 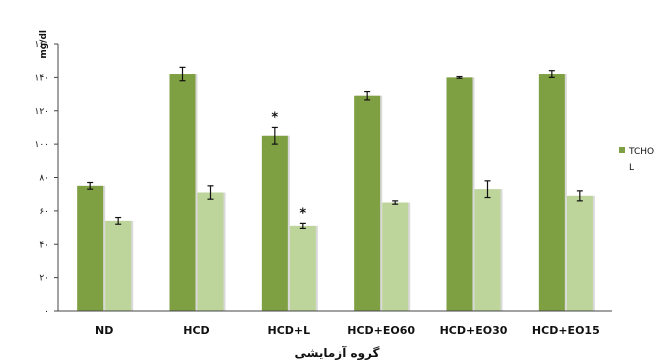 What do you see at coordinates (104, 330) in the screenshot?
I see `x-tick-label: ND` at bounding box center [104, 330].